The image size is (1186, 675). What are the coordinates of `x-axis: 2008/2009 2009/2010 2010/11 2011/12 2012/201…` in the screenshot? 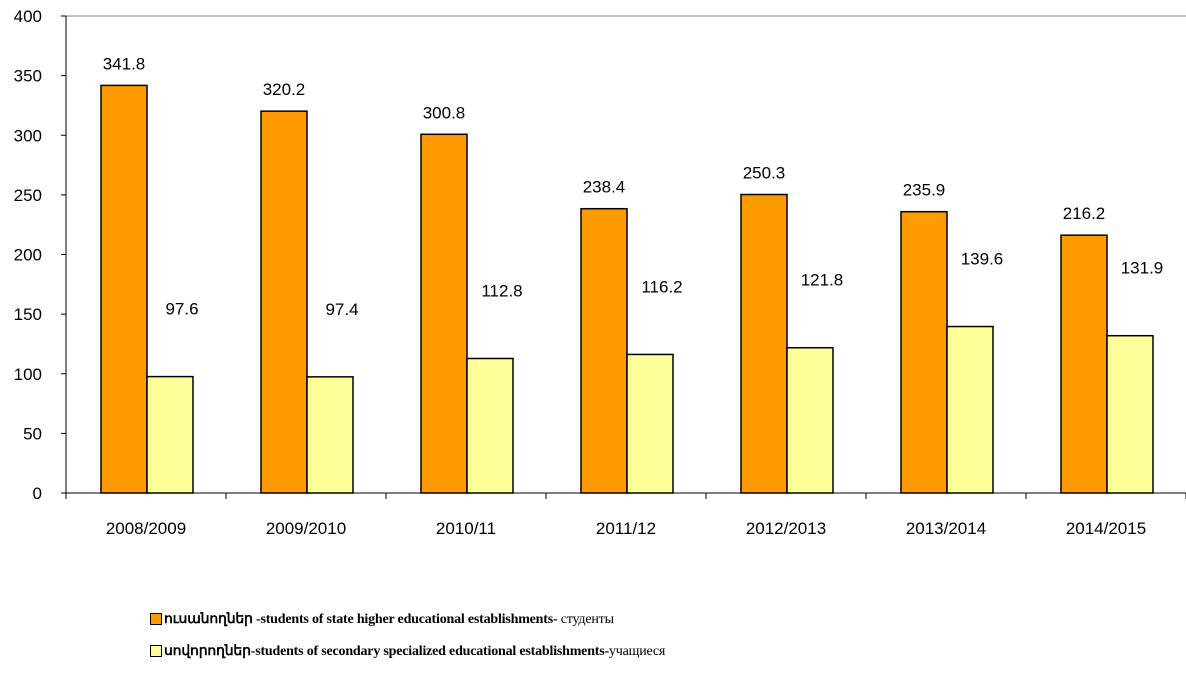 It's located at (625, 515).